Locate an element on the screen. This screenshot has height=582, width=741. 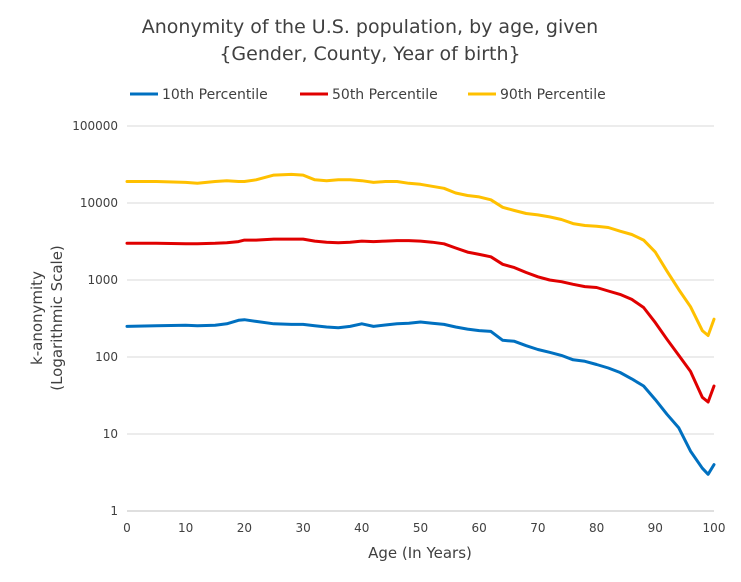
chart-title-line2: {Gender, County, Year of birth} is located at coordinates (369, 54).